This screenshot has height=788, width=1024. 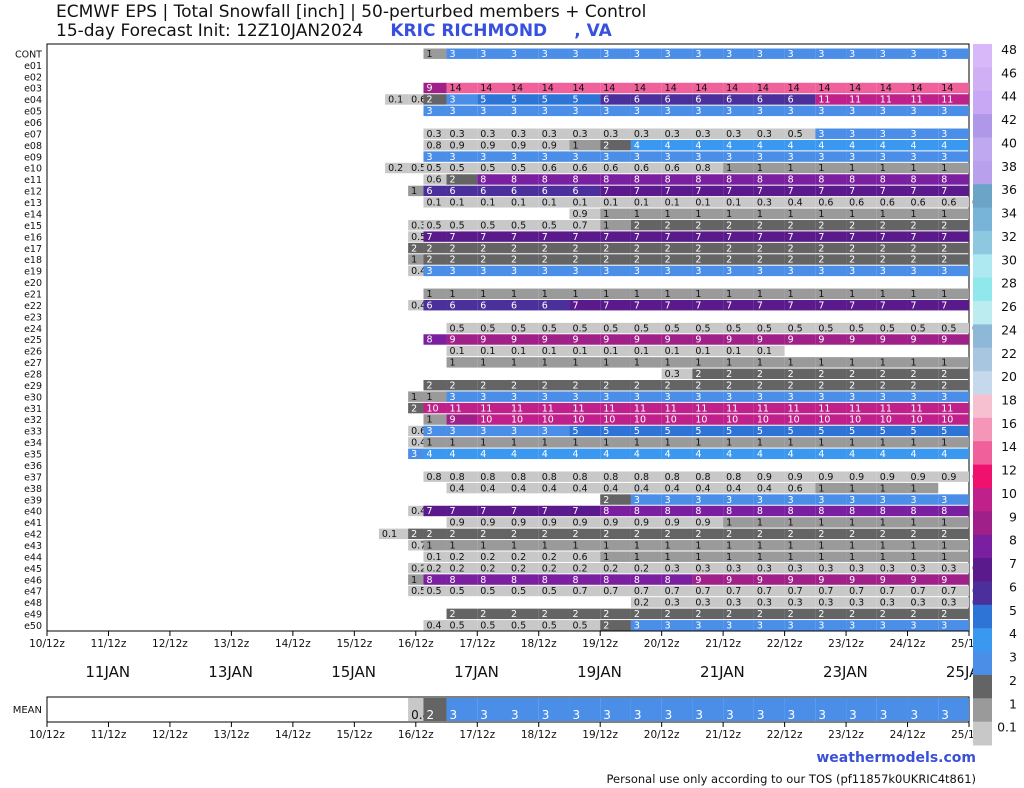 What do you see at coordinates (763, 88) in the screenshot?
I see `member-value: 14` at bounding box center [763, 88].